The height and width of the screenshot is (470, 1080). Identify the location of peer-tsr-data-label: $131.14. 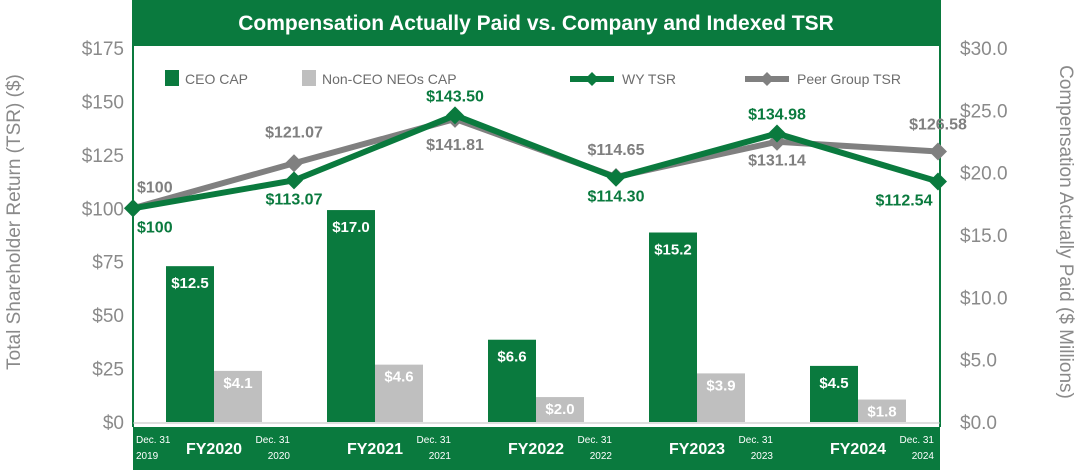
(777, 161).